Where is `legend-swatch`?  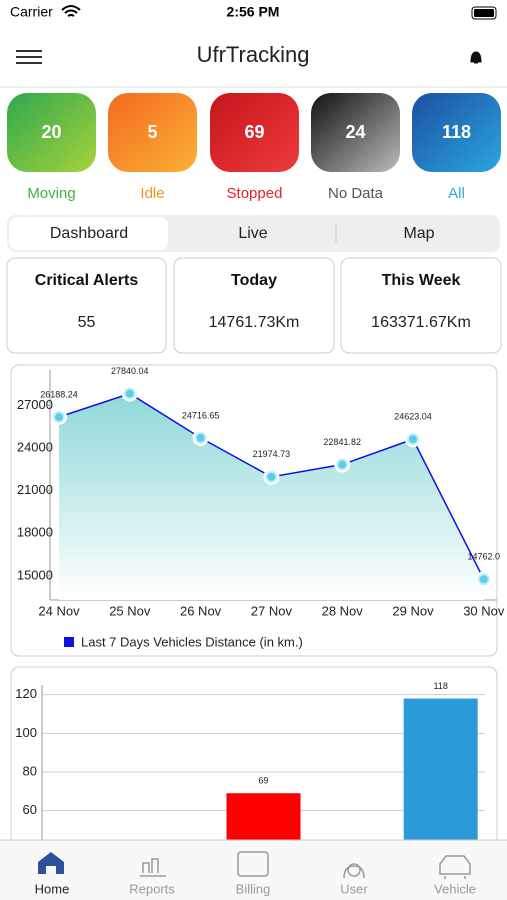
legend-swatch is located at coordinates (69, 642).